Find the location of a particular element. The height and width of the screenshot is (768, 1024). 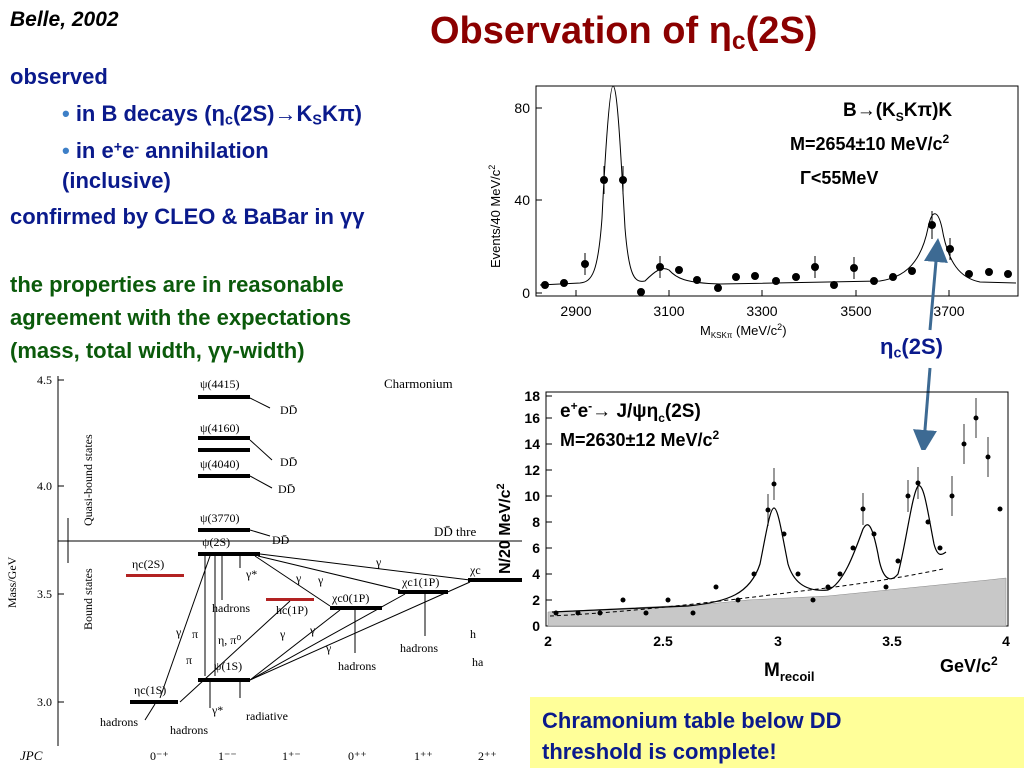

psi4040-label: ψ(4040) is located at coordinates (220, 464).